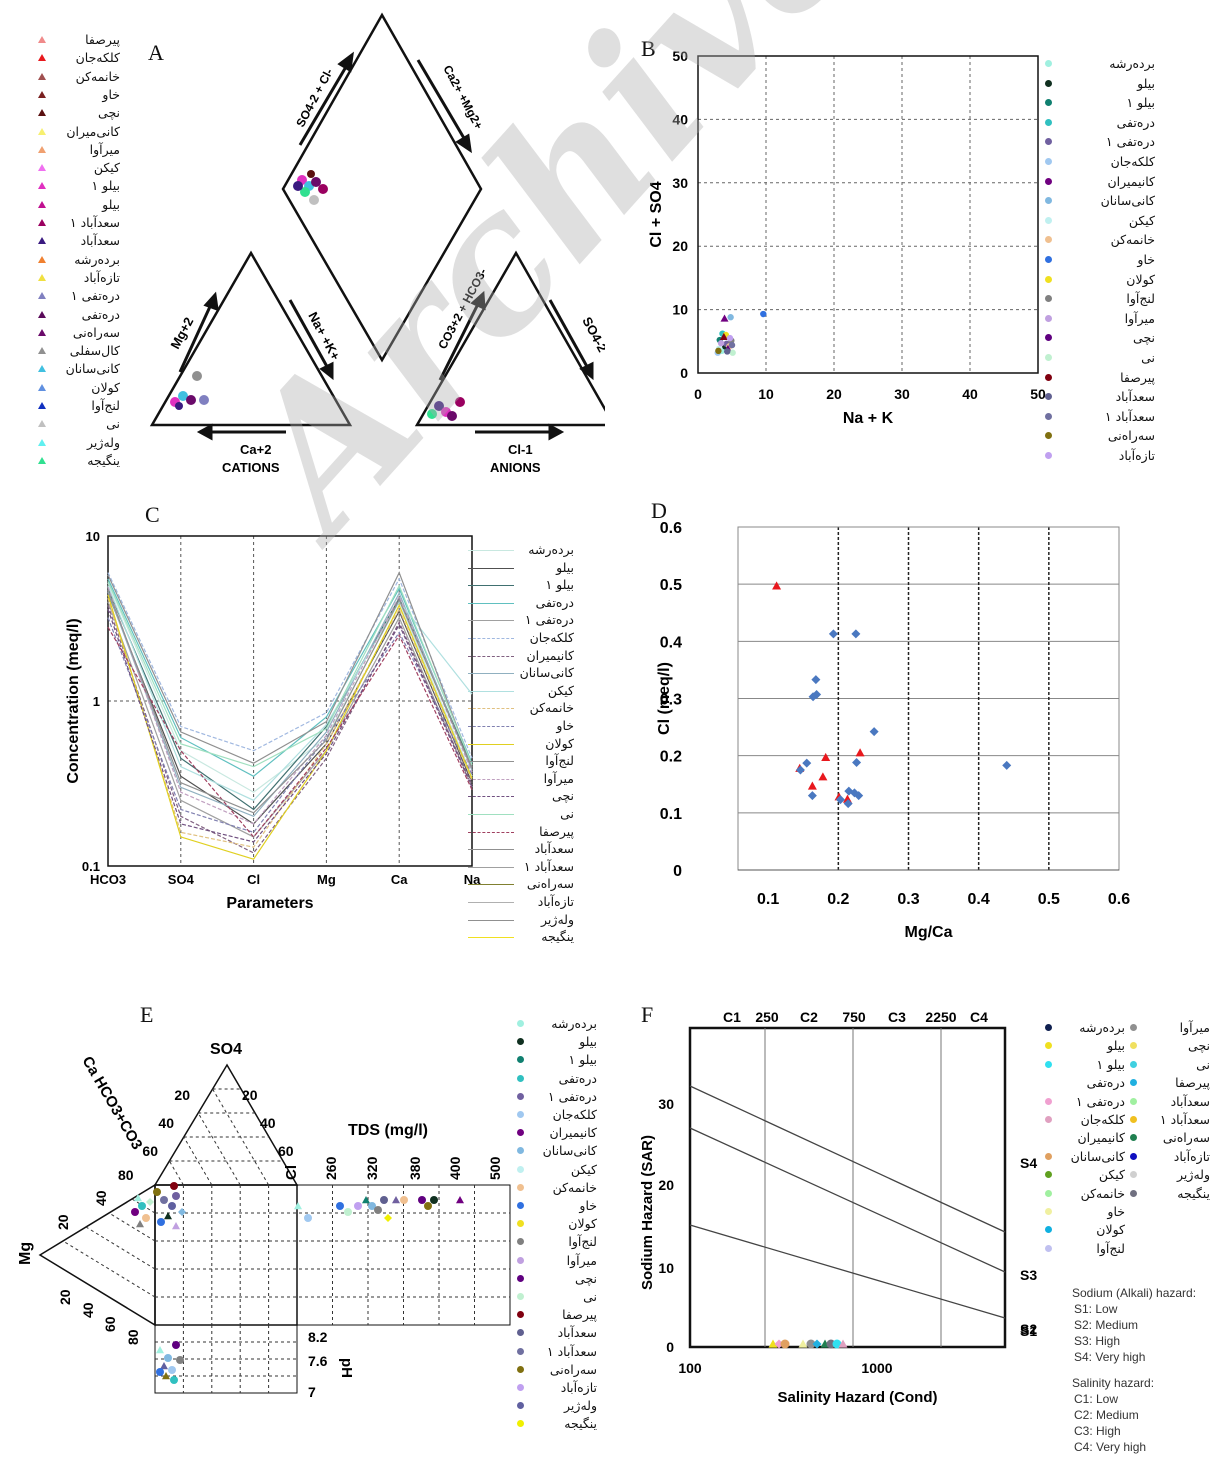 This screenshot has width=1210, height=1457. Describe the element at coordinates (1101, 1138) in the screenshot. I see `legend-label: کانیمیران` at that location.